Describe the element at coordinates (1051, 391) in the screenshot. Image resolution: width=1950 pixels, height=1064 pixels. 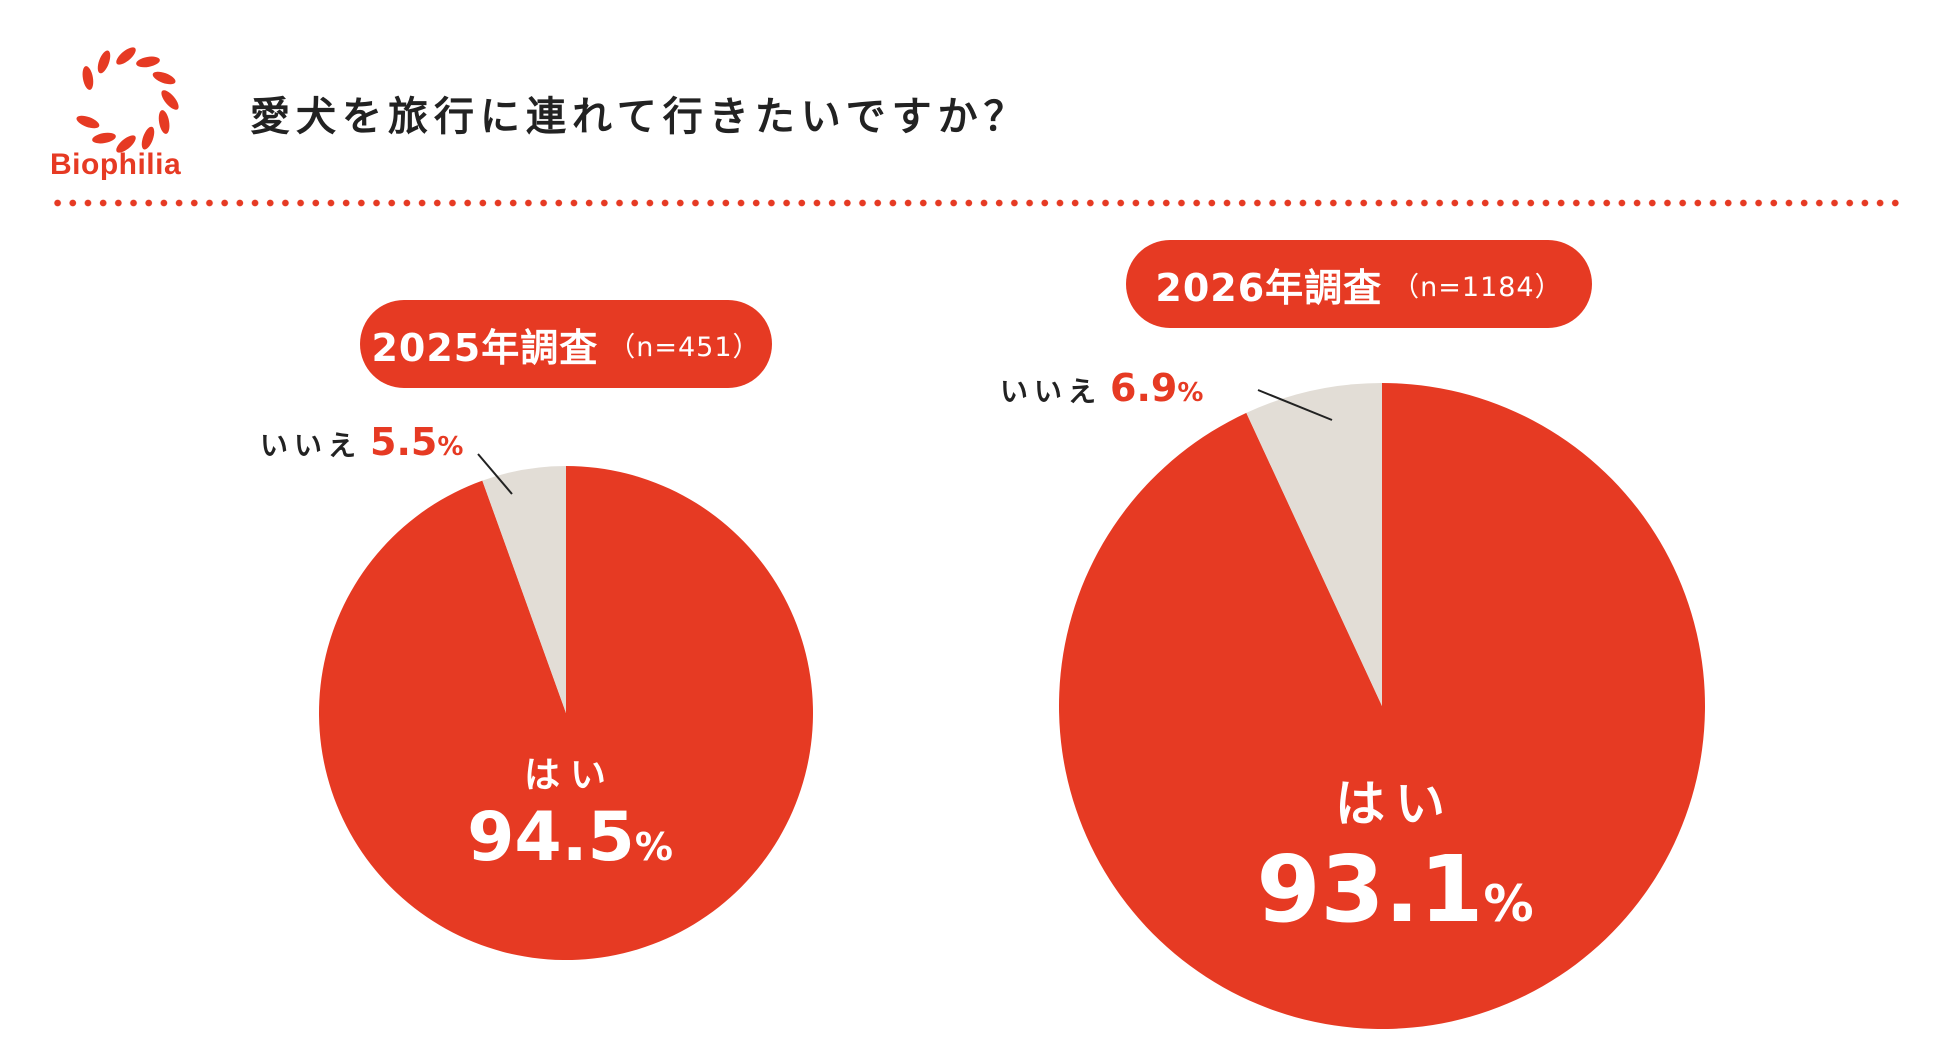
I see `pie-2026-no-text: いいえ` at that location.